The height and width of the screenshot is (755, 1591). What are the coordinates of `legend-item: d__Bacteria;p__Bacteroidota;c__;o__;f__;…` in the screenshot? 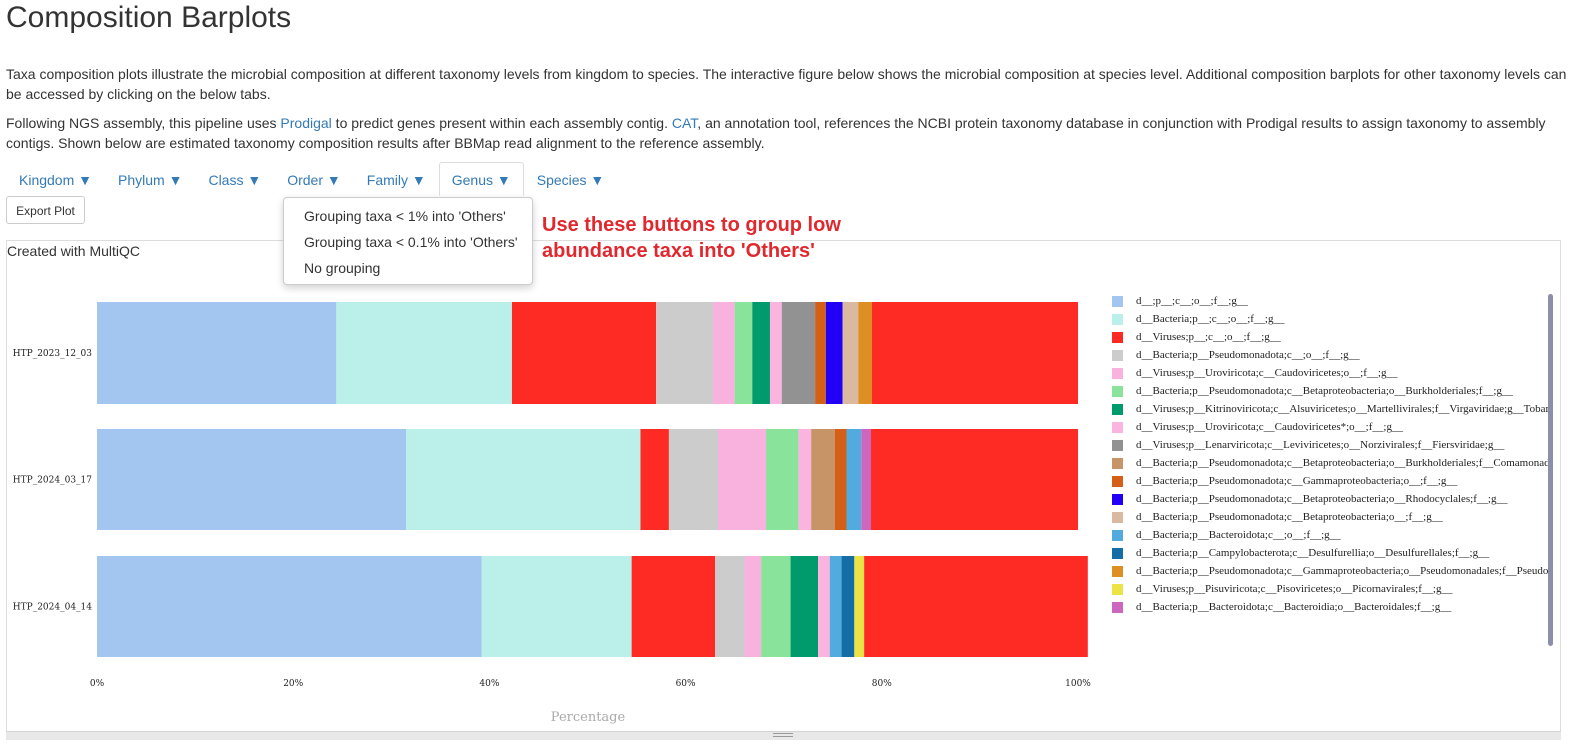 It's located at (1331, 535).